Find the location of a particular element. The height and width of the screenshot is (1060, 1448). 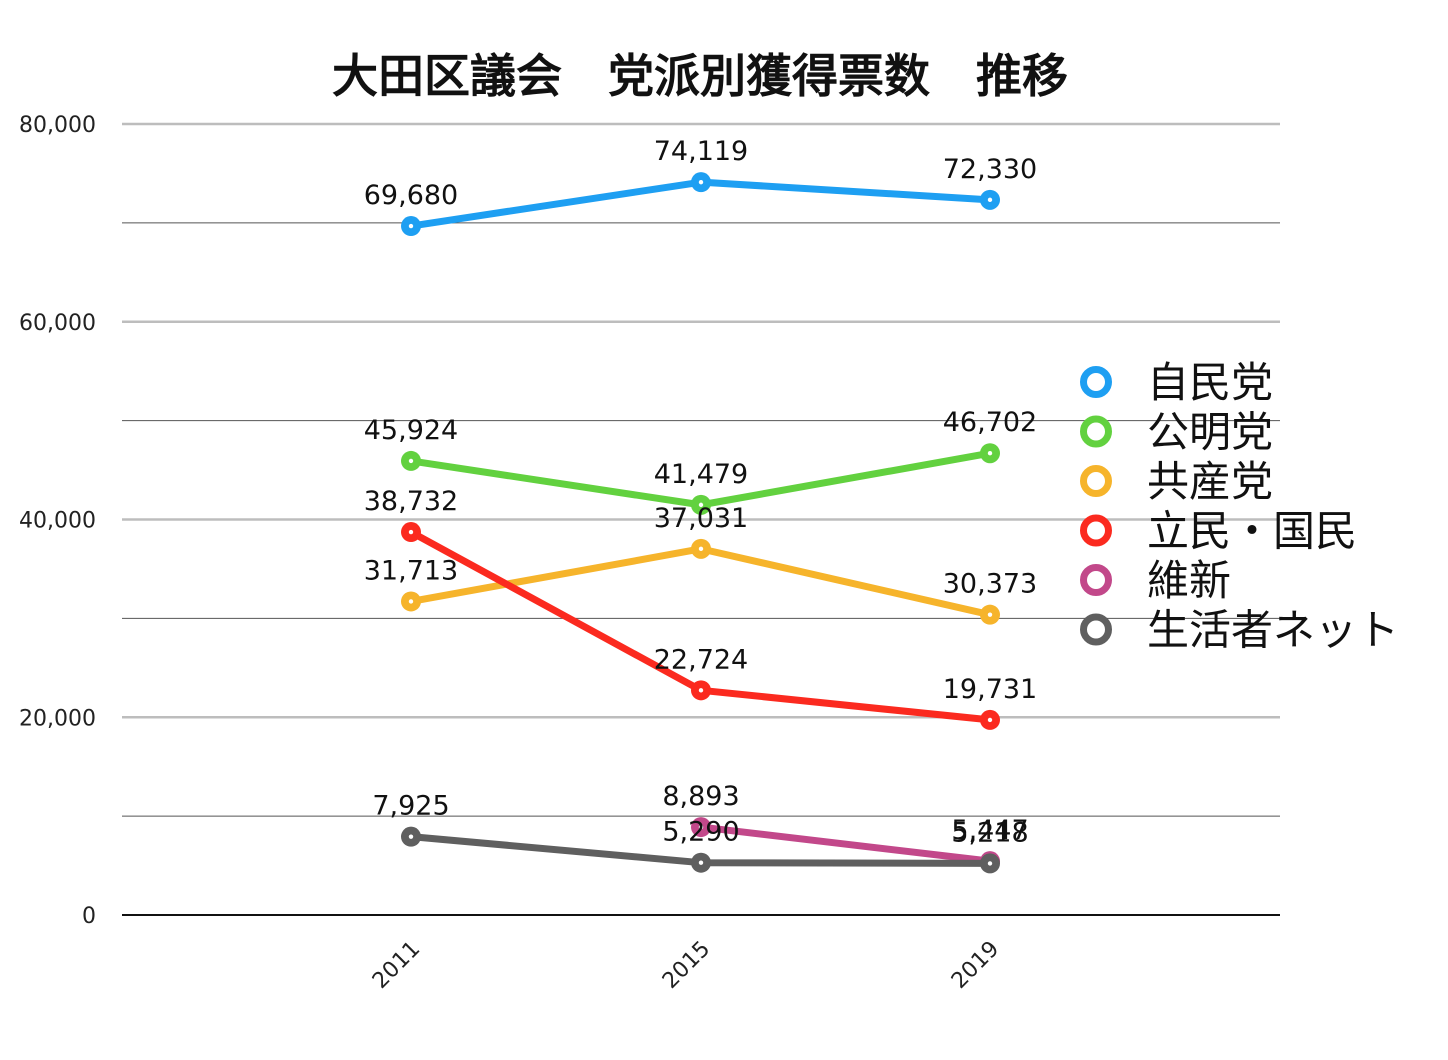

data-label: 5,447 is located at coordinates (989, 830).